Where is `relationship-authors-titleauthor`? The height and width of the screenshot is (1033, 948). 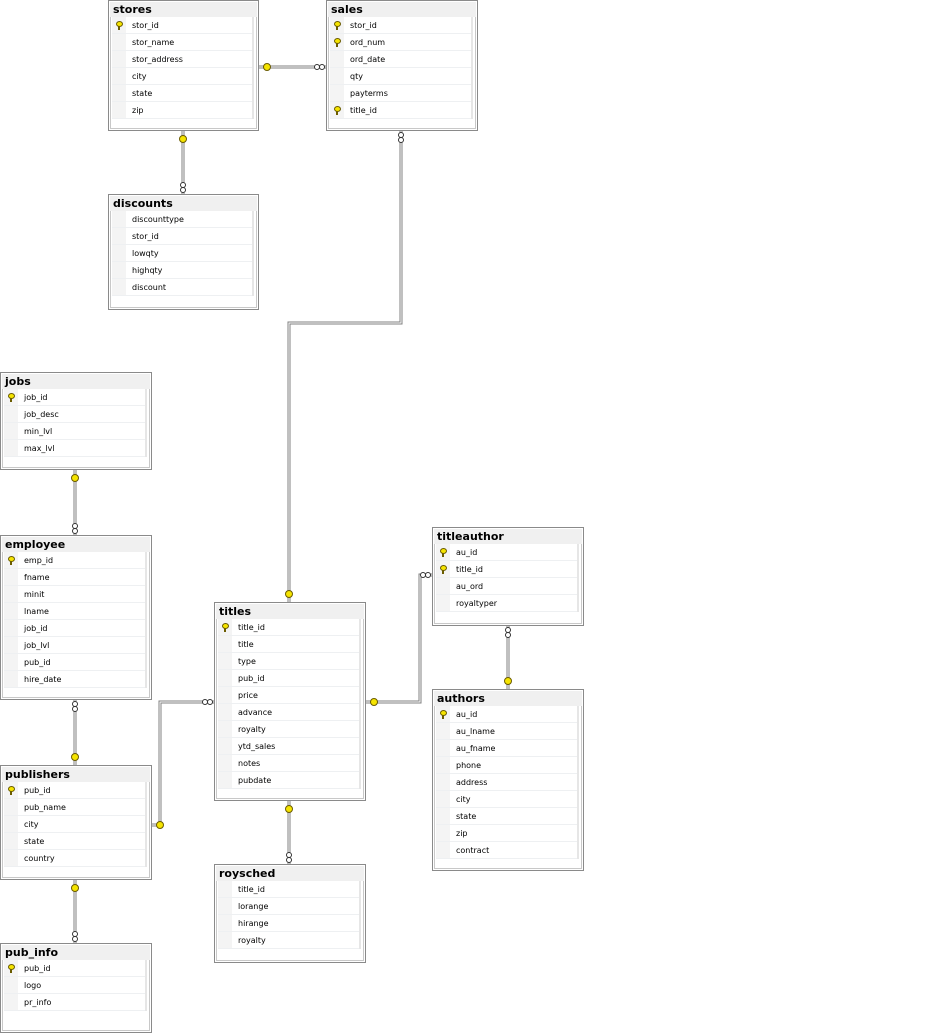
relationship-authors-titleauthor is located at coordinates (508, 657).